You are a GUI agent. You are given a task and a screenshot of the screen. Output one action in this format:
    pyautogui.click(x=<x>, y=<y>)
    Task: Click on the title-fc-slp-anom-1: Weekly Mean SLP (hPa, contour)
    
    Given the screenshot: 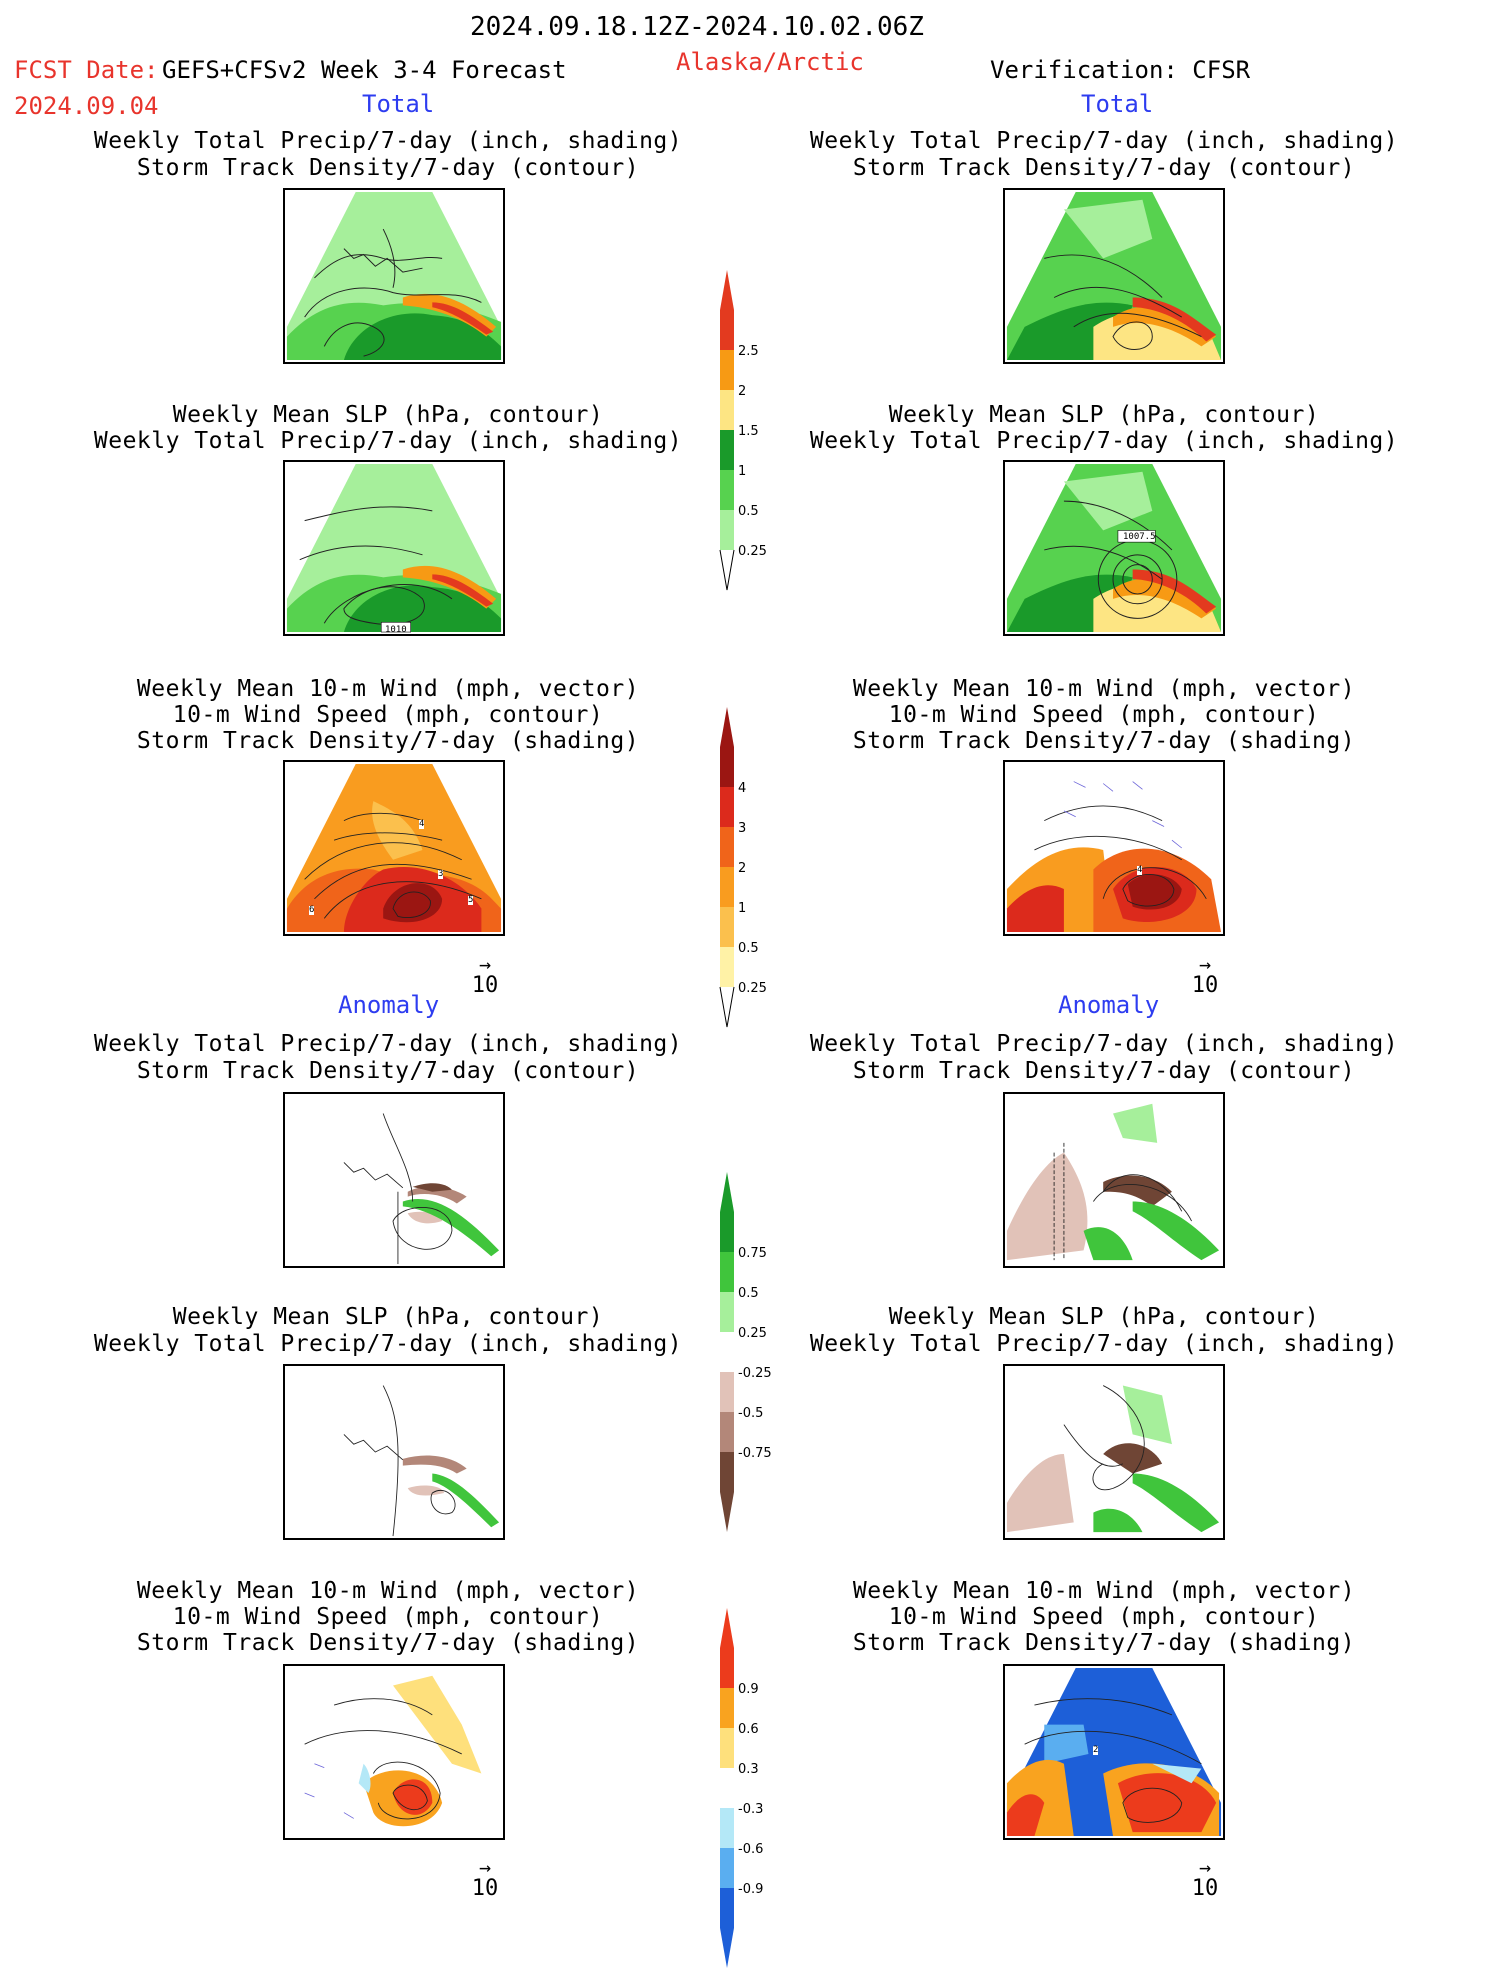 What is the action you would take?
    pyautogui.click(x=388, y=1317)
    